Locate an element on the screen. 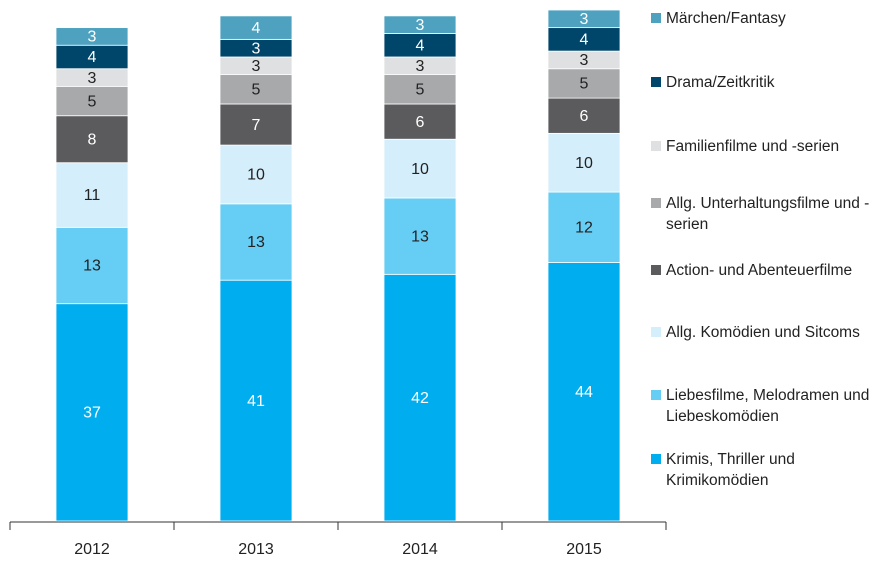  legend-item: Krimis, Thriller und Krimikomödien is located at coordinates (769, 470).